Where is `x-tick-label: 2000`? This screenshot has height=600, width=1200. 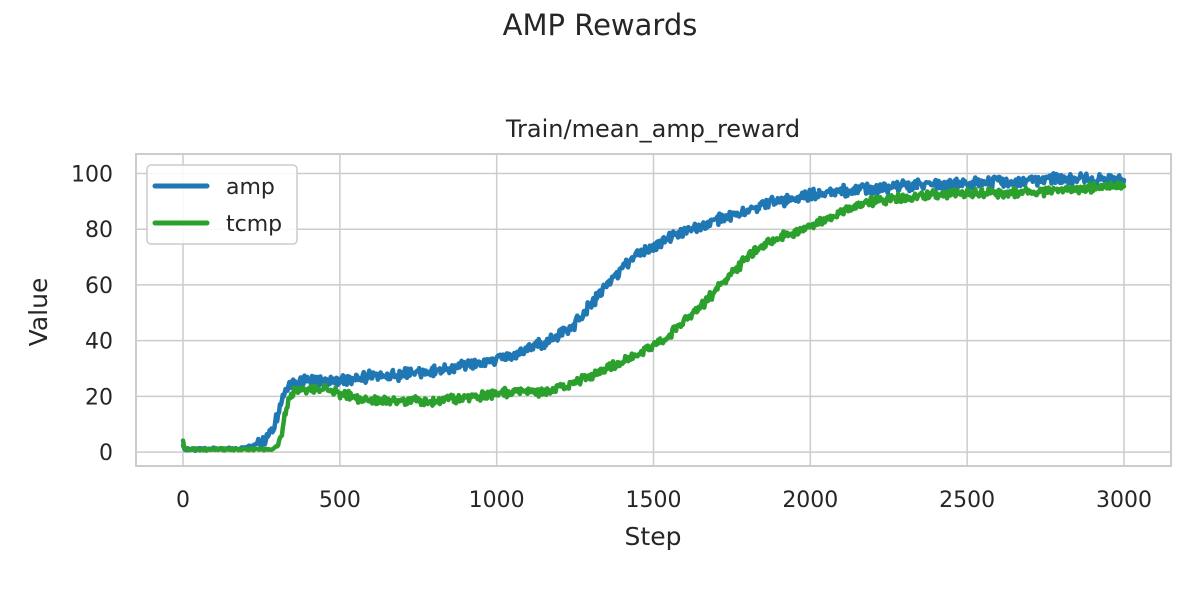 x-tick-label: 2000 is located at coordinates (810, 500).